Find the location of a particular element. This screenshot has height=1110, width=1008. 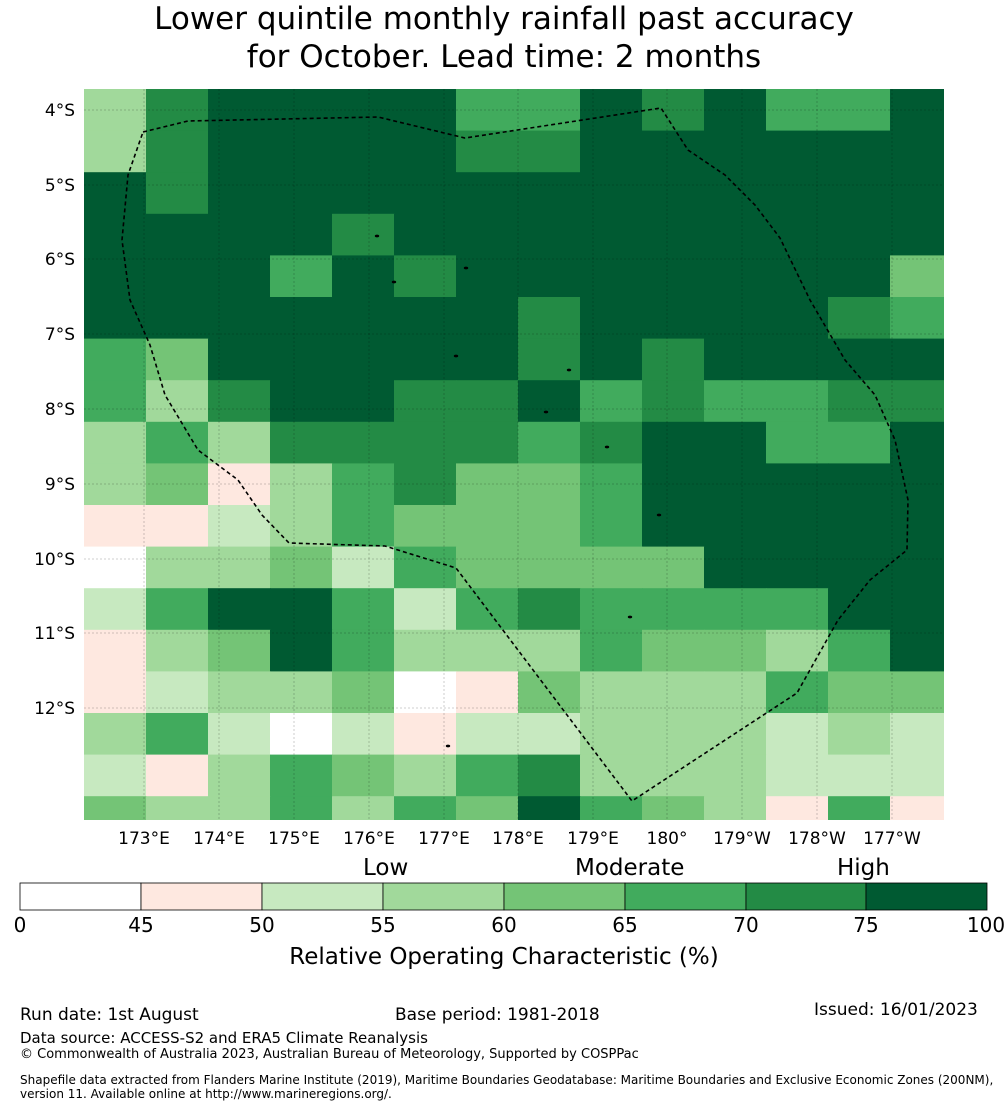

latitude-labels: 4°S 5°S 6°S 7°S 8°S 9°S 10°S 11°S 12°S is located at coordinates (54, 410).